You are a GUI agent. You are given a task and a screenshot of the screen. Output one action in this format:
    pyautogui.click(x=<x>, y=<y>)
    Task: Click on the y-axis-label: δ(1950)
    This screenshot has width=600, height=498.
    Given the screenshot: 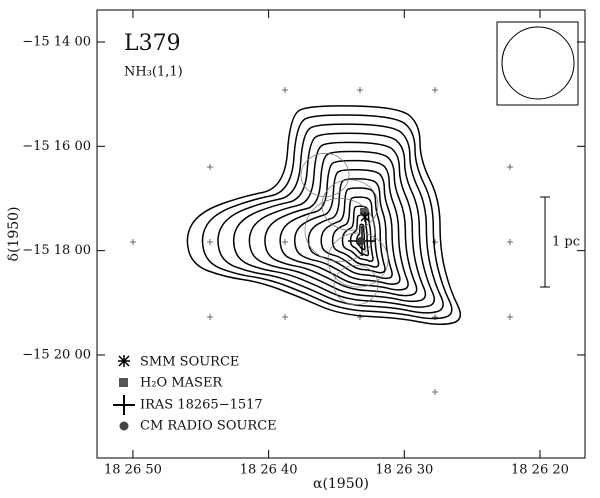 What is the action you would take?
    pyautogui.click(x=14, y=234)
    